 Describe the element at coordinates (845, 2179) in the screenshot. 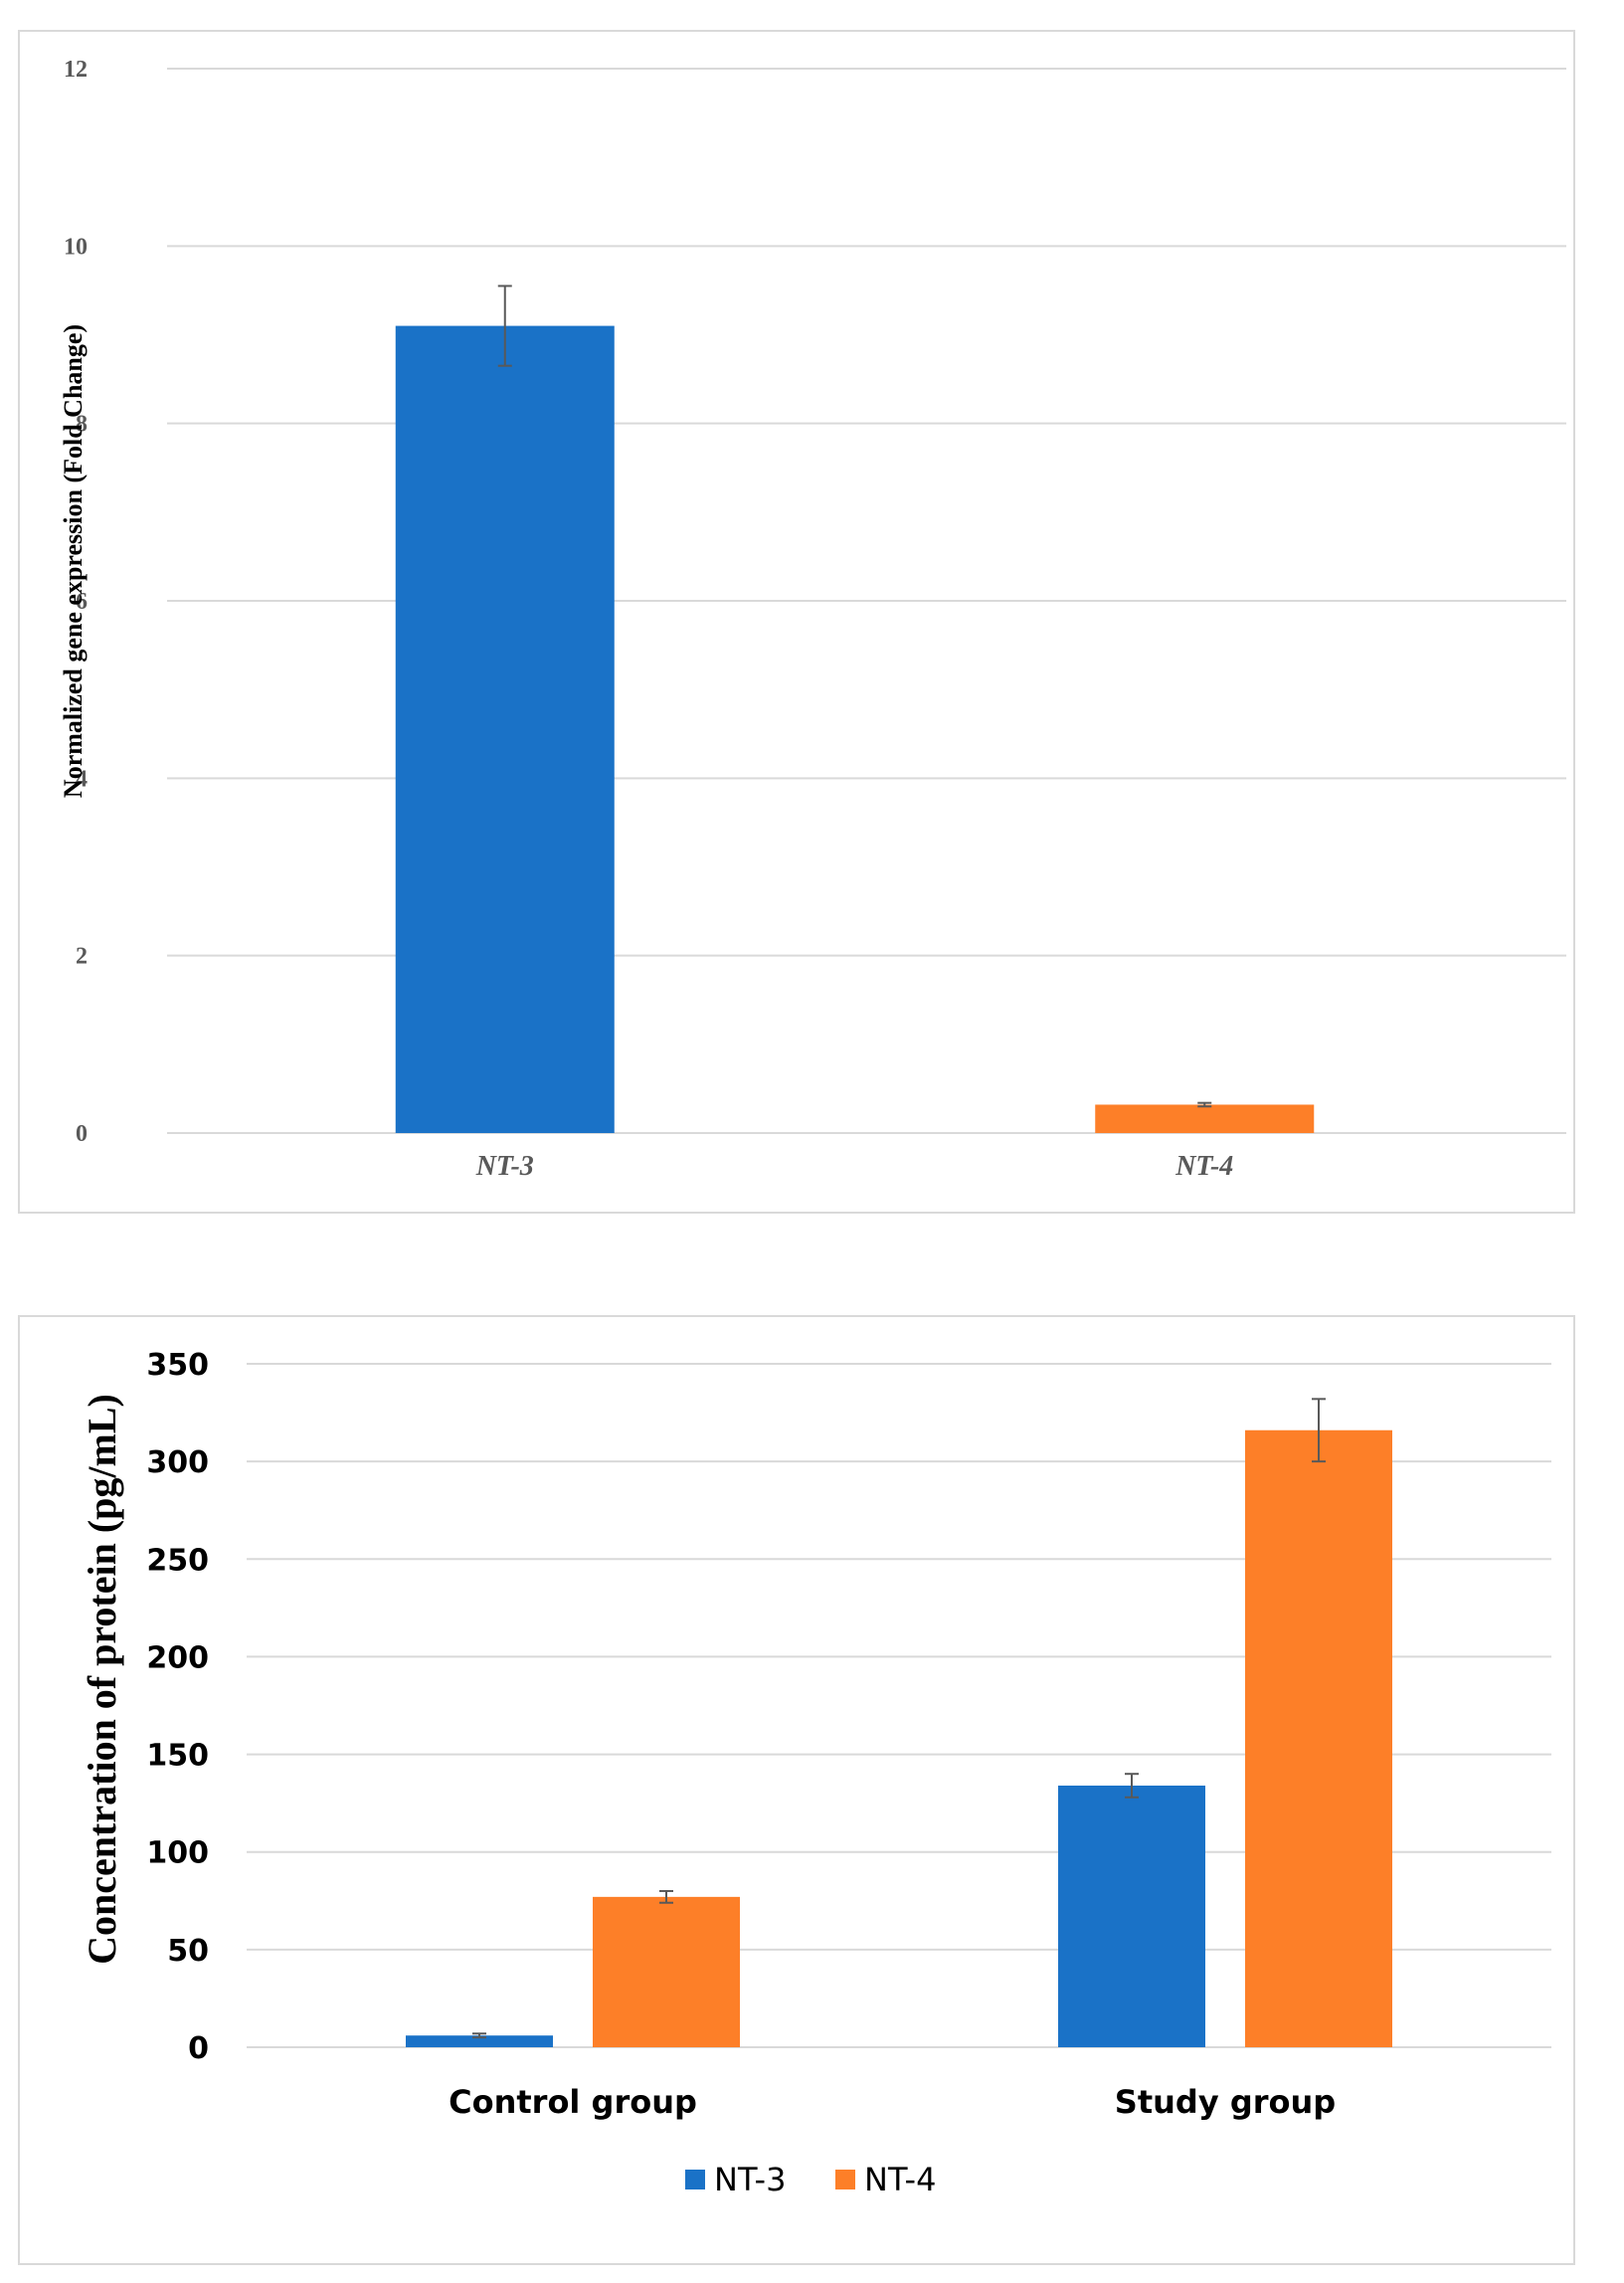

I see `legend-swatch-nt4` at that location.